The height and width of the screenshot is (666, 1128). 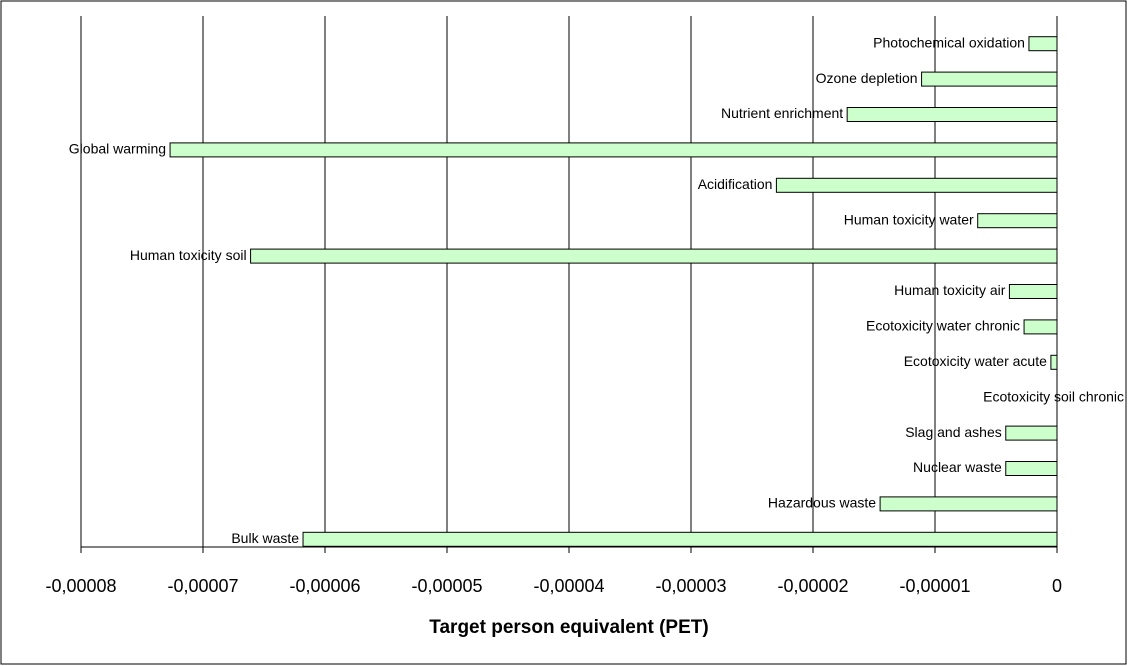 I want to click on bar-label: Ecotoxicity water chronic, so click(x=943, y=326).